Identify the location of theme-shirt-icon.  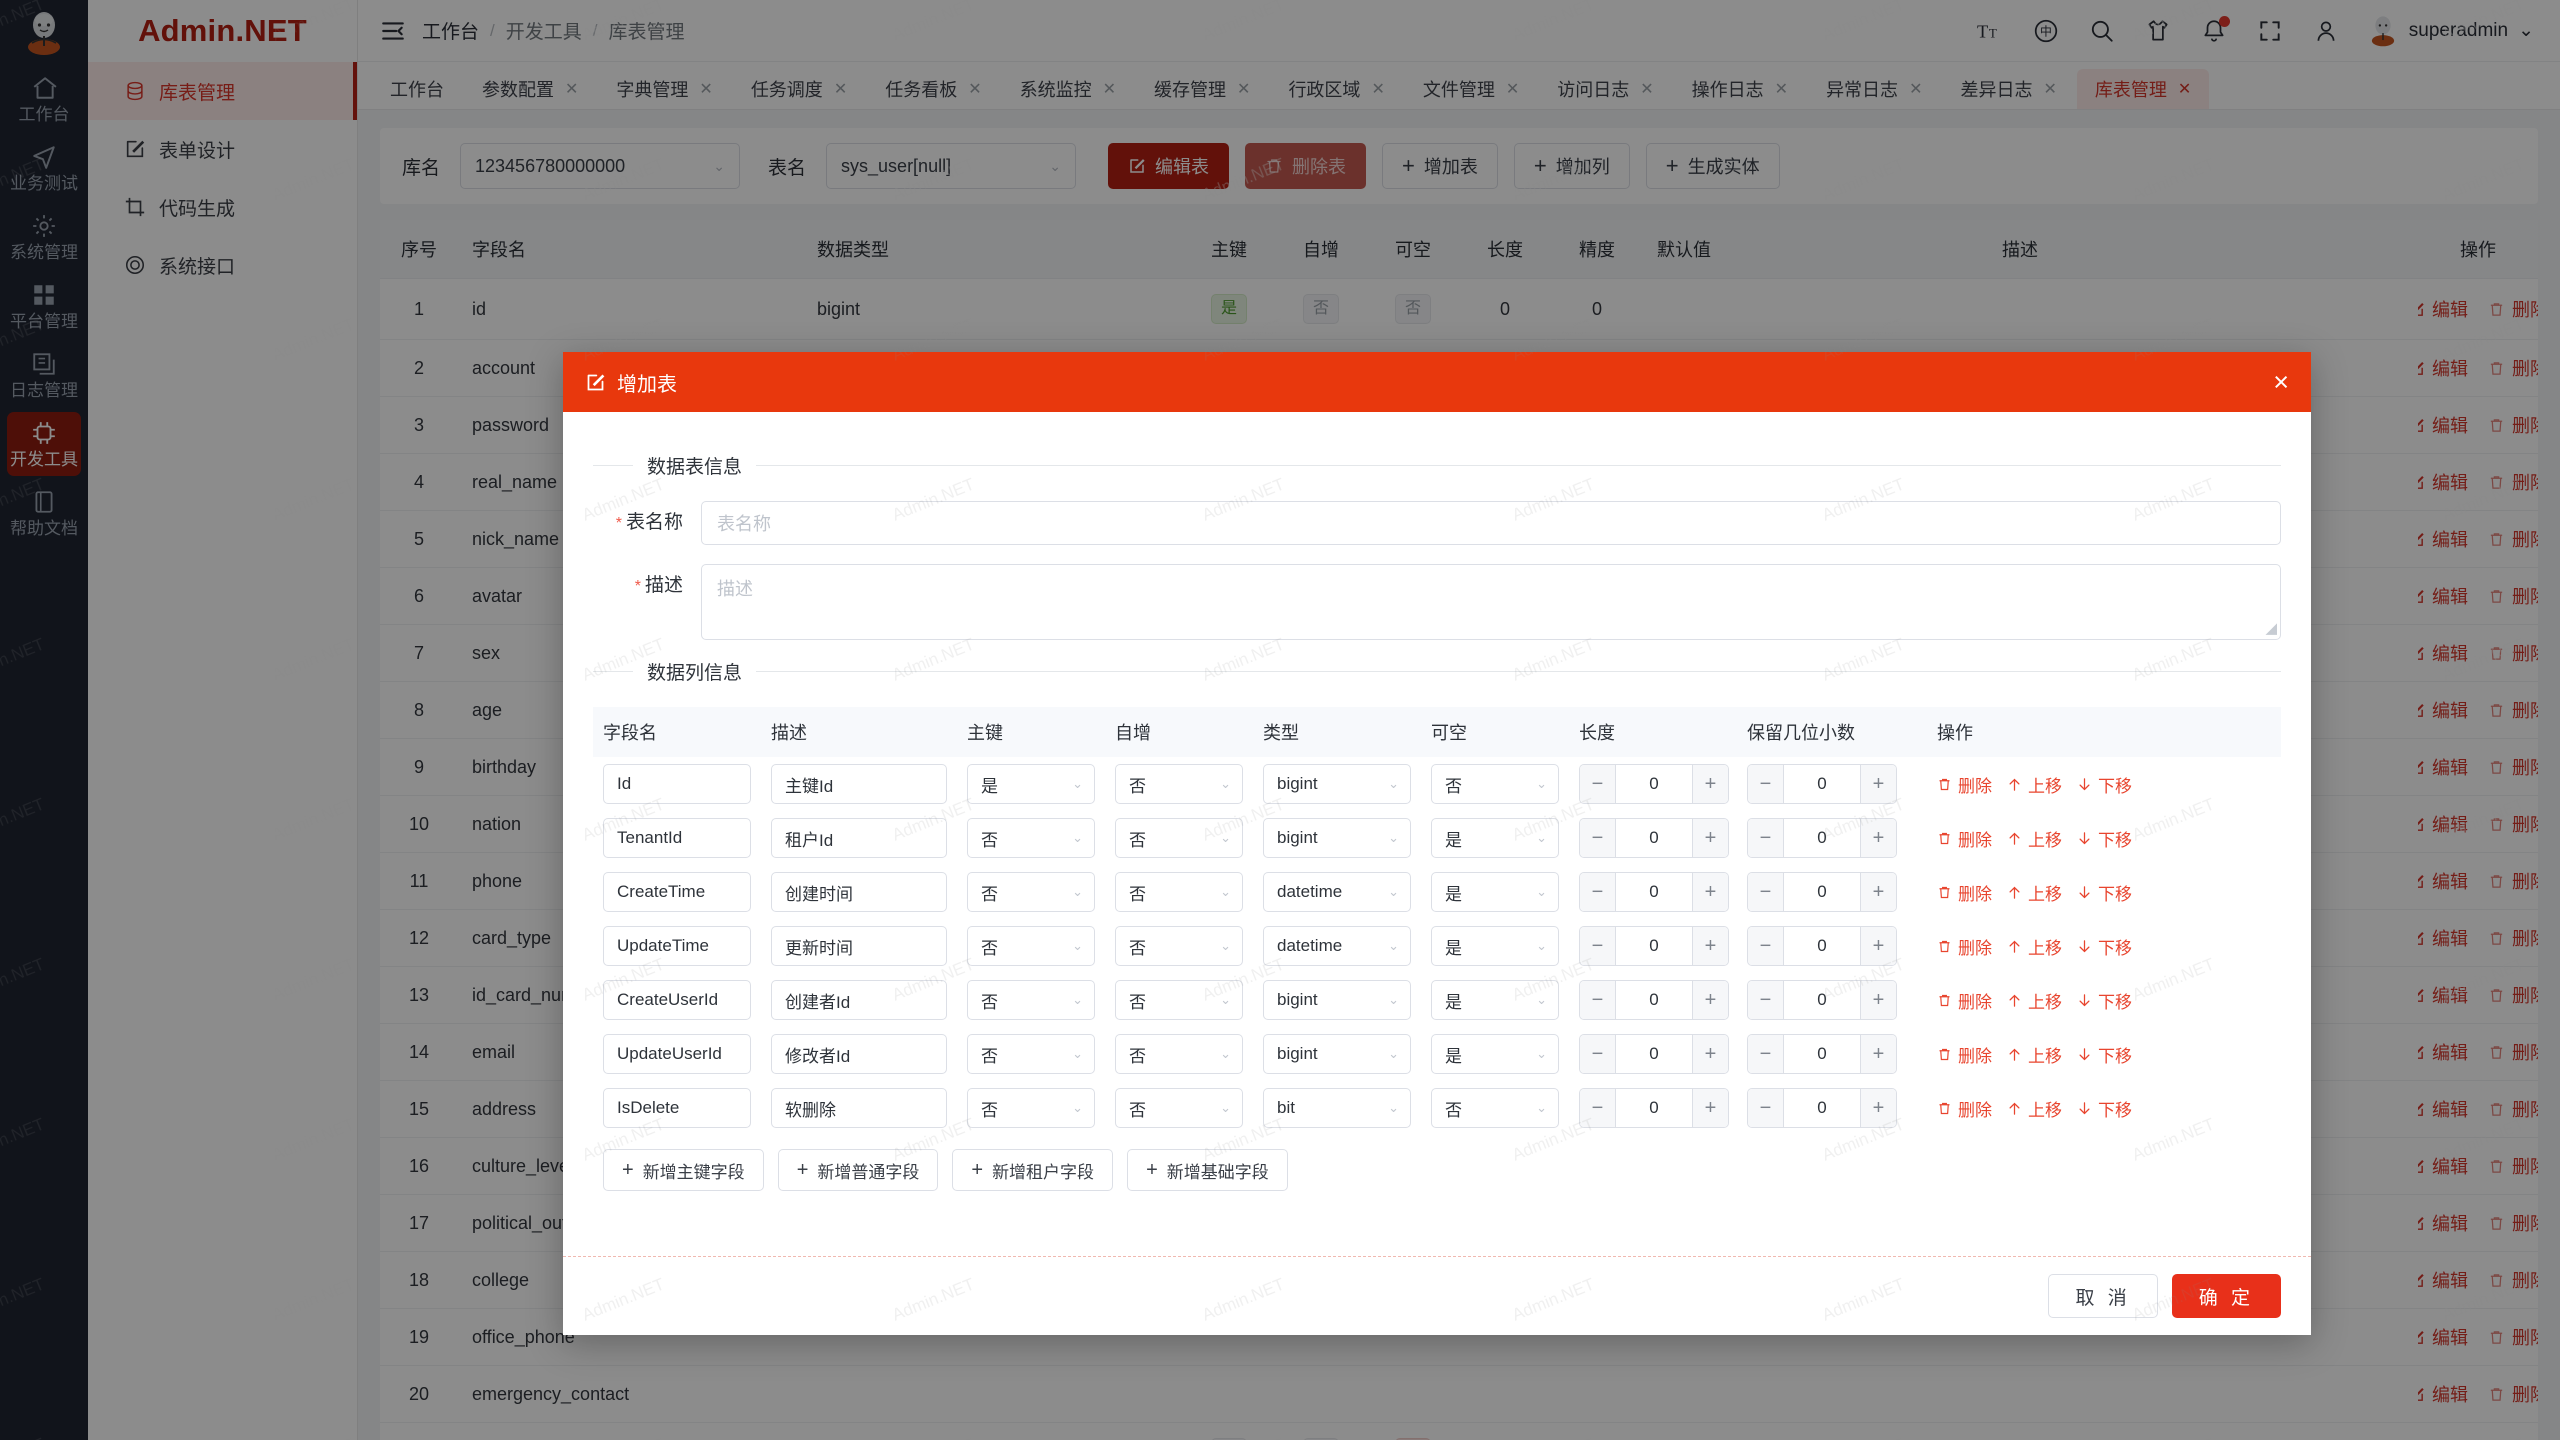
(2158, 31).